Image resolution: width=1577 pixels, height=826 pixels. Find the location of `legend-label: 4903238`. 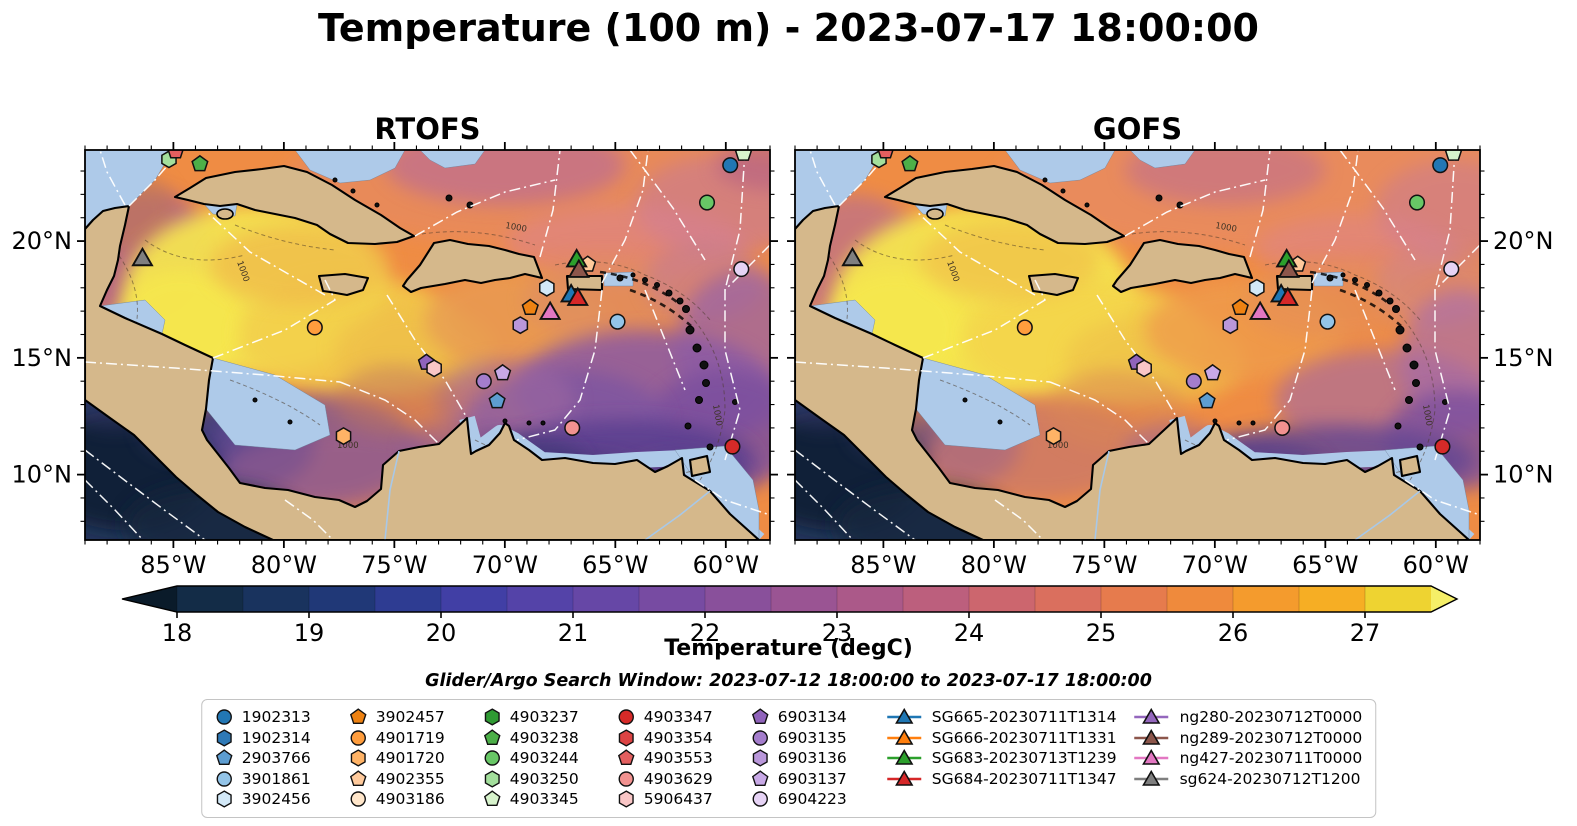

legend-label: 4903238 is located at coordinates (544, 737).